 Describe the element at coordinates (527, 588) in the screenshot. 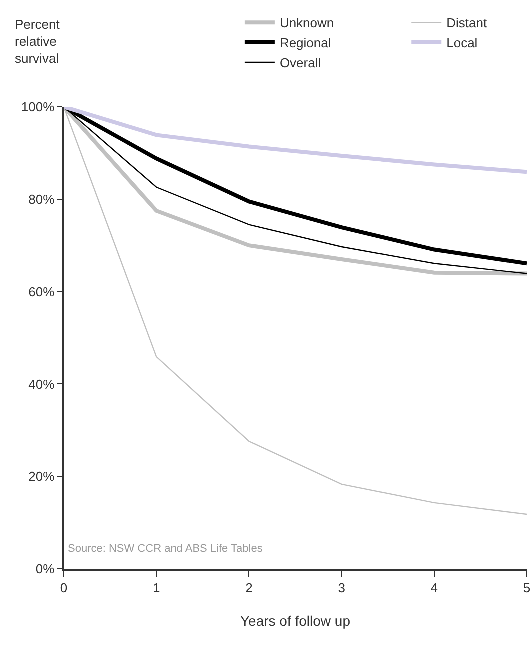

I see `x-tick-label: 5` at that location.